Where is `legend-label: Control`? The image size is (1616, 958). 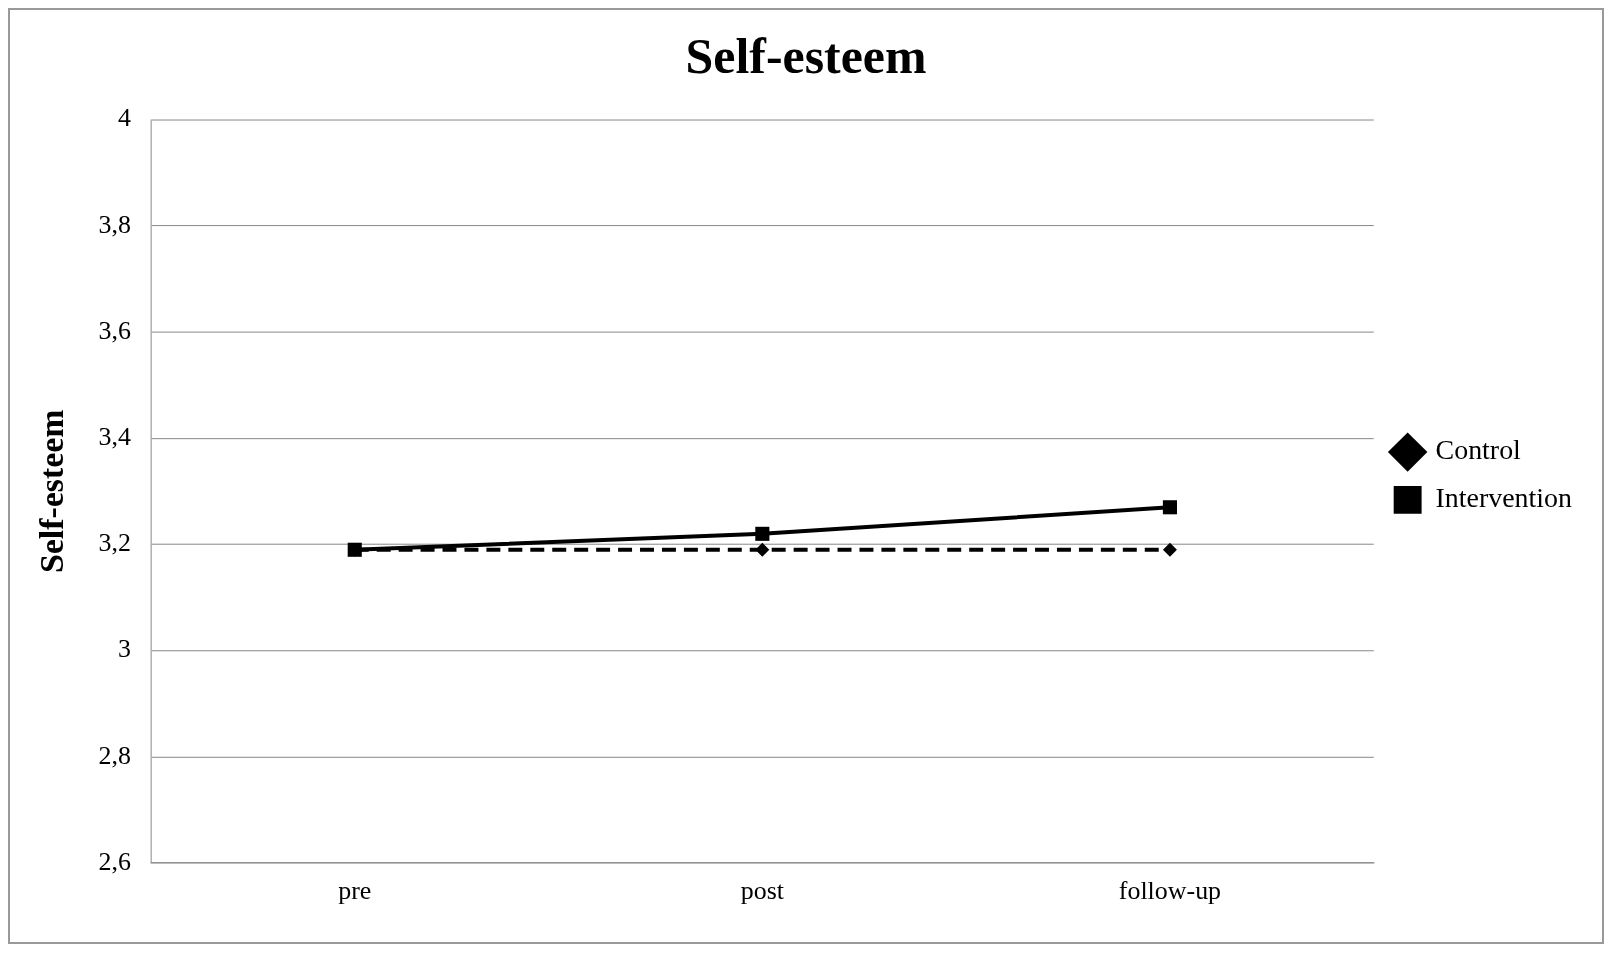
legend-label: Control is located at coordinates (1478, 450).